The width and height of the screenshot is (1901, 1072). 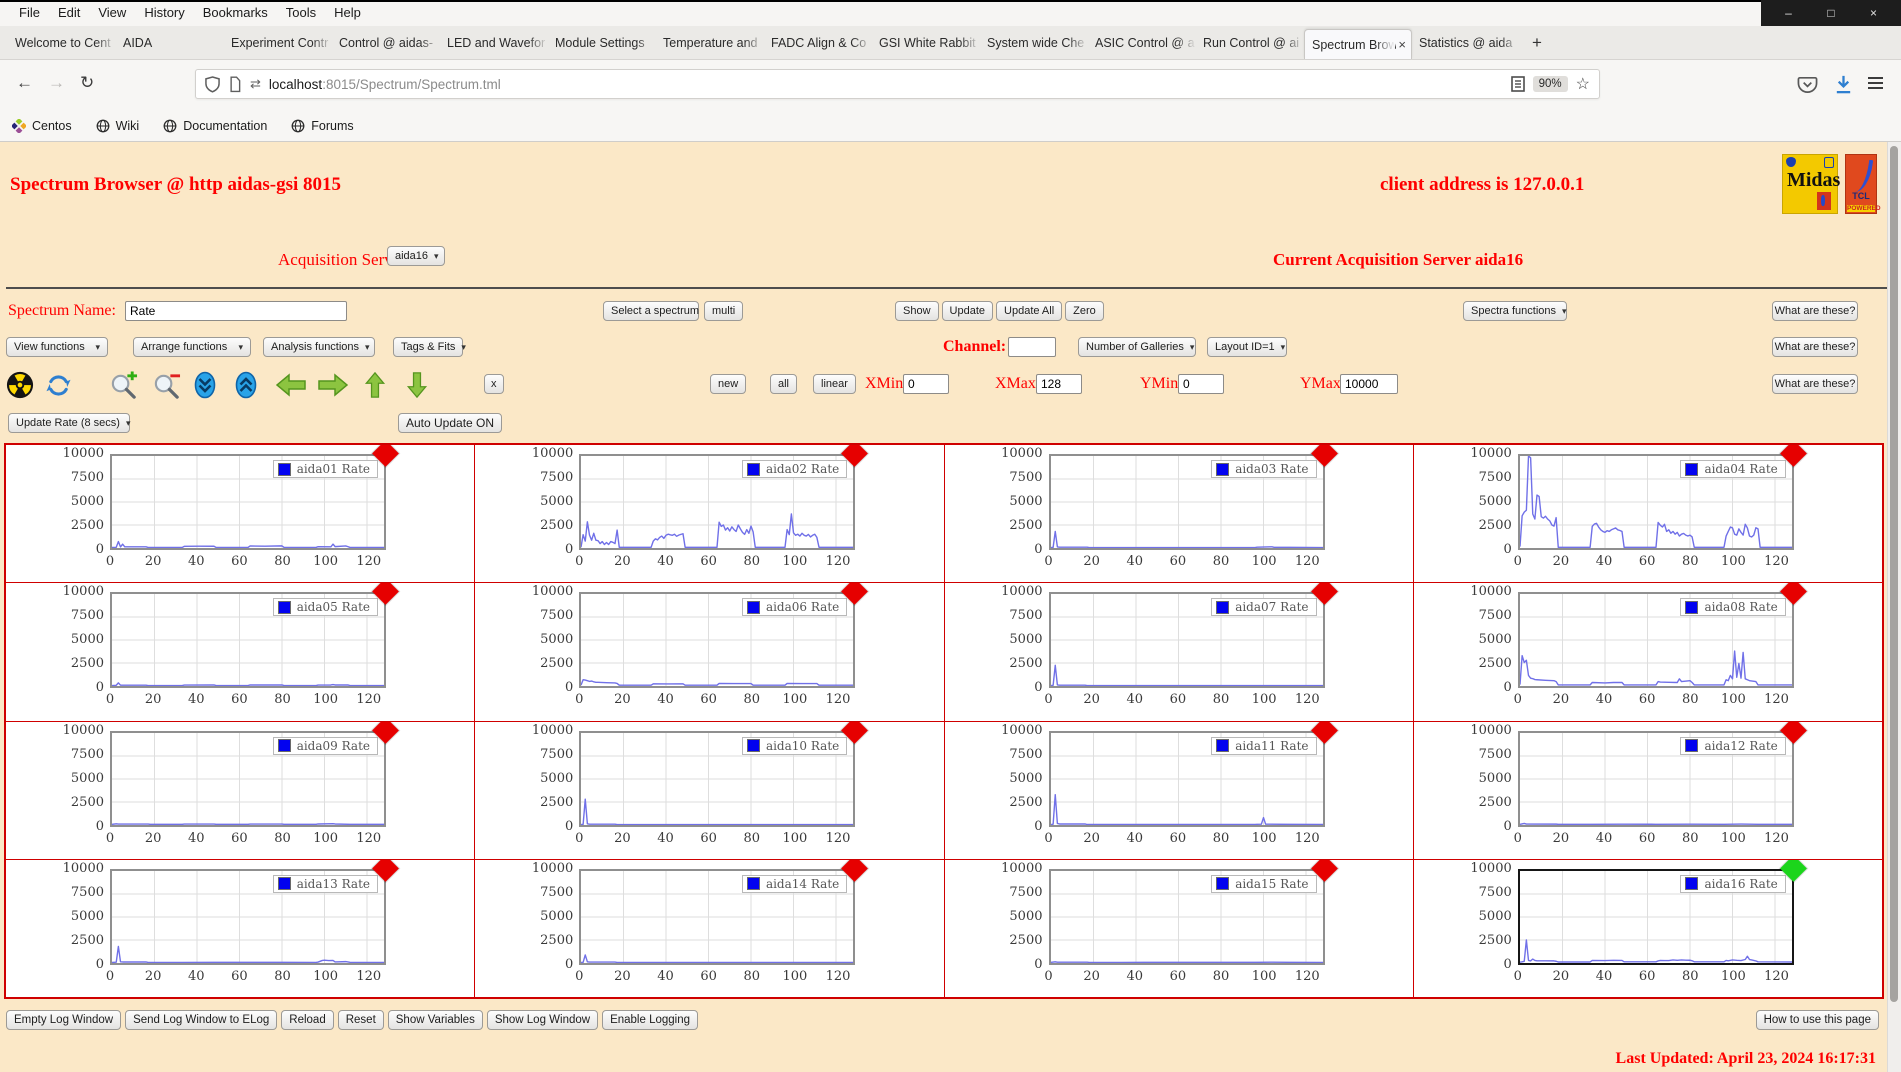 What do you see at coordinates (1815, 311) in the screenshot?
I see `what-are-these-button-1: What are these?` at bounding box center [1815, 311].